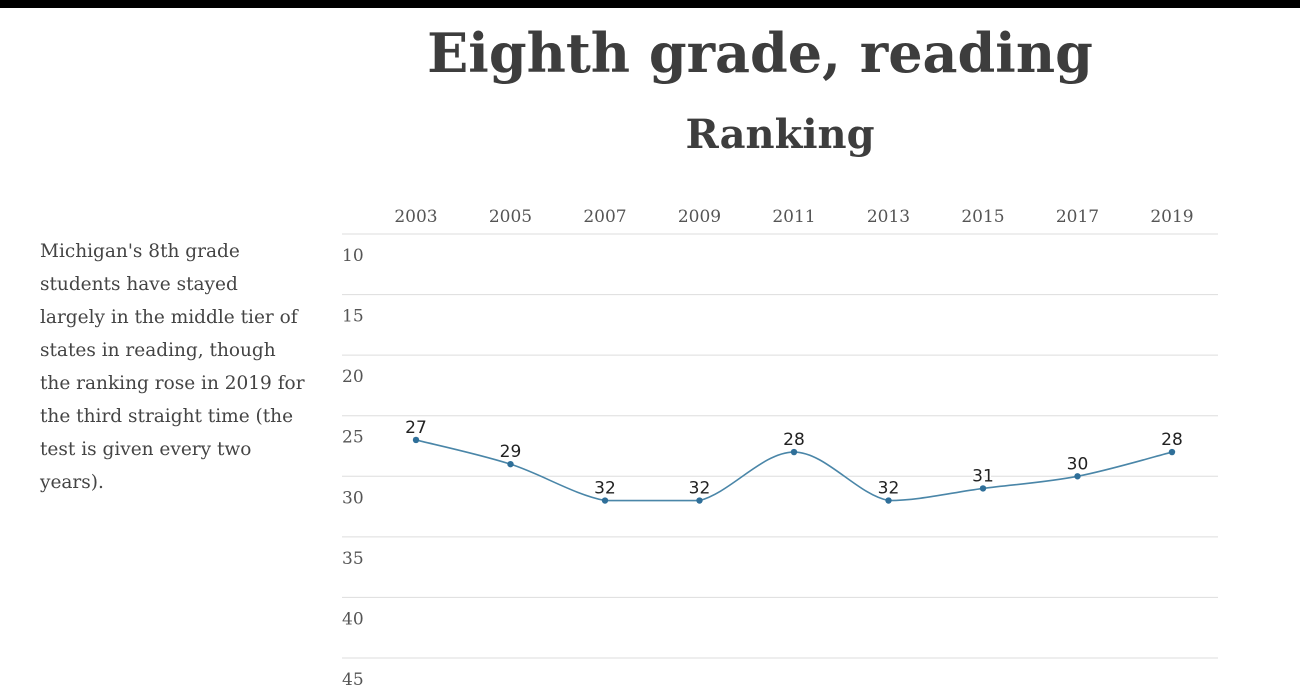 This screenshot has width=1300, height=696. What do you see at coordinates (888, 217) in the screenshot?
I see `x-tick-label: 2013` at bounding box center [888, 217].